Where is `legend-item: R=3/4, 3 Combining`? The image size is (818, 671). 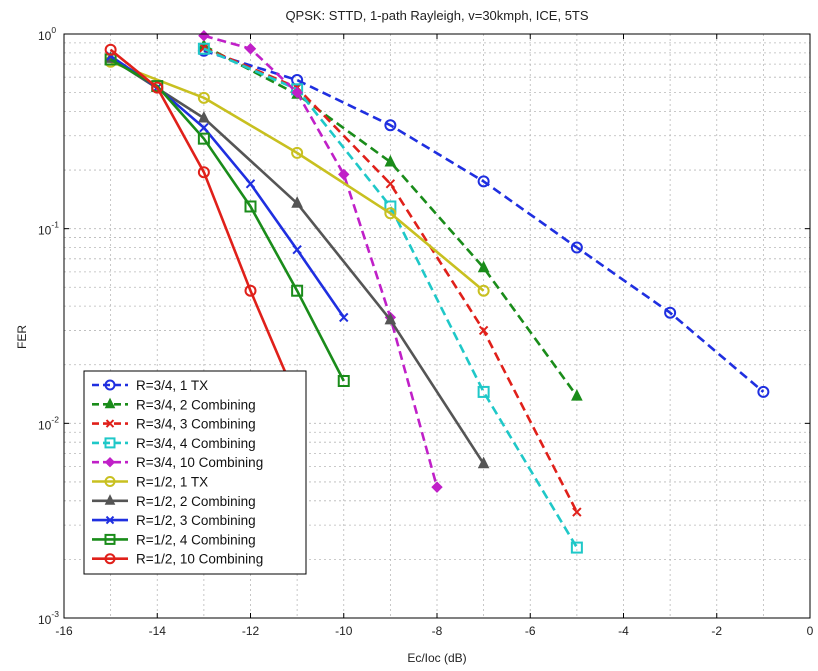 legend-item: R=3/4, 3 Combining is located at coordinates (174, 424).